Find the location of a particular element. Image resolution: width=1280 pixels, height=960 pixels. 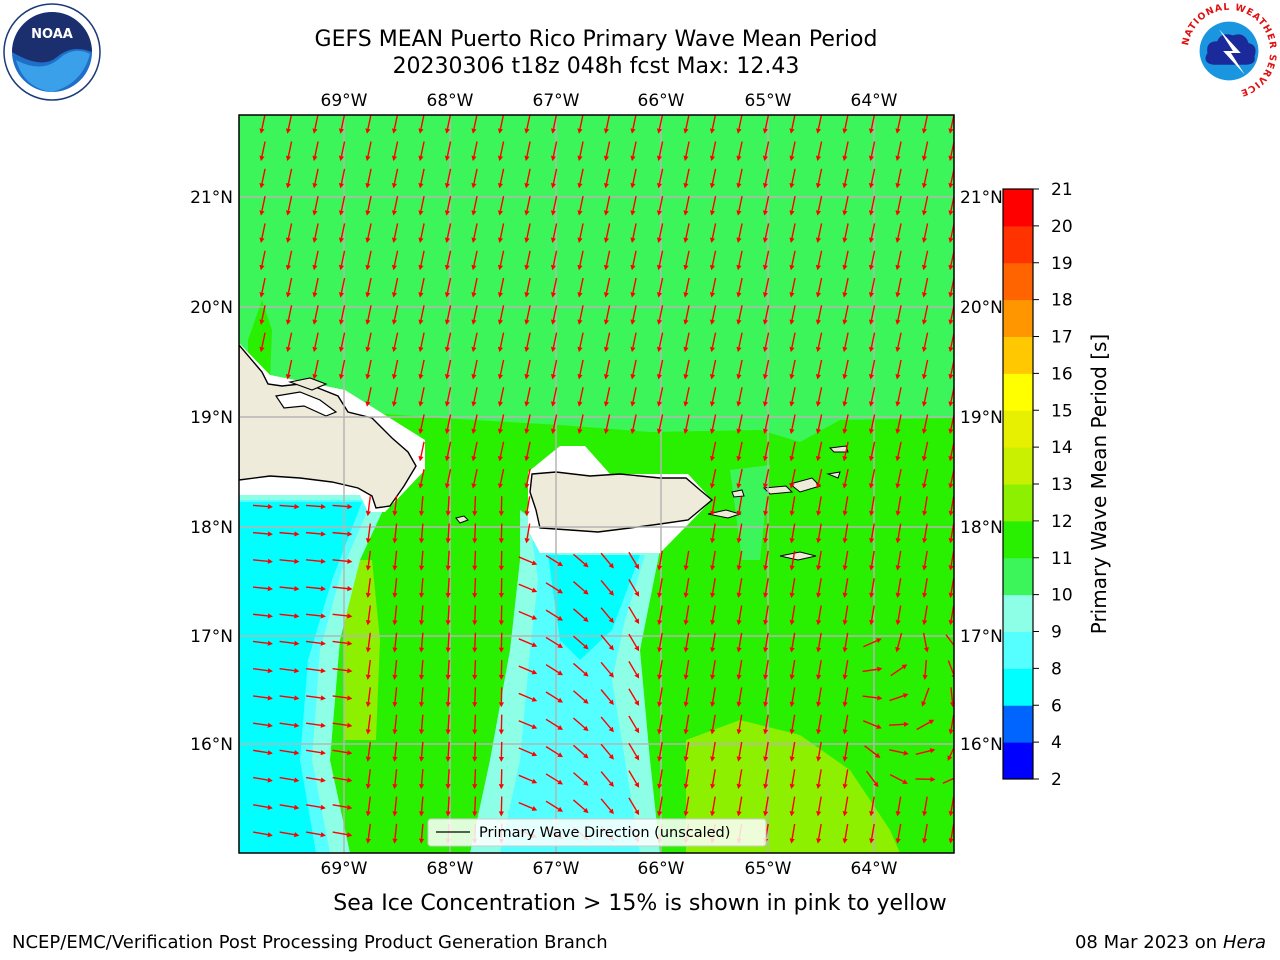

lat-label-right: 18°N is located at coordinates (981, 528).